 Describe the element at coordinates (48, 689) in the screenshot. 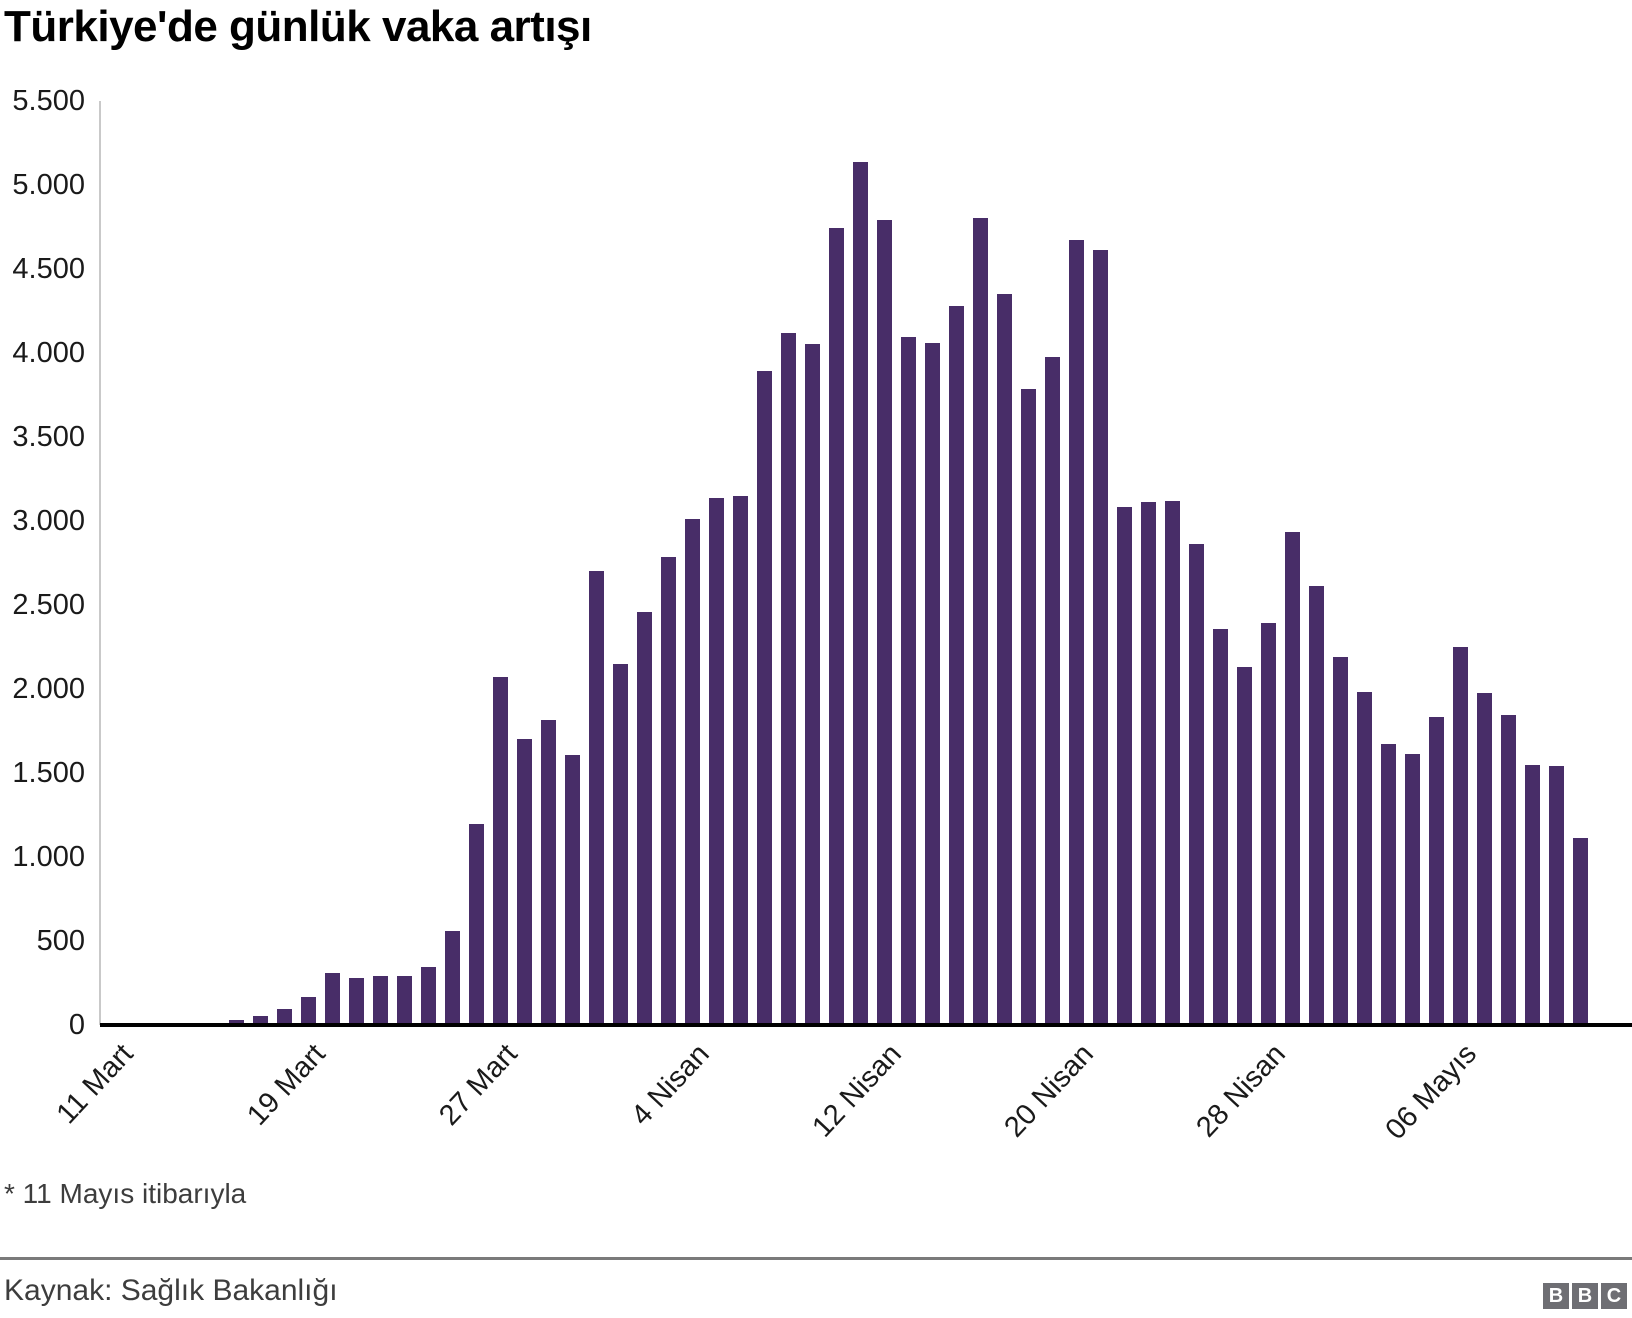

I see `y-axis-tick-label: 2.000` at that location.